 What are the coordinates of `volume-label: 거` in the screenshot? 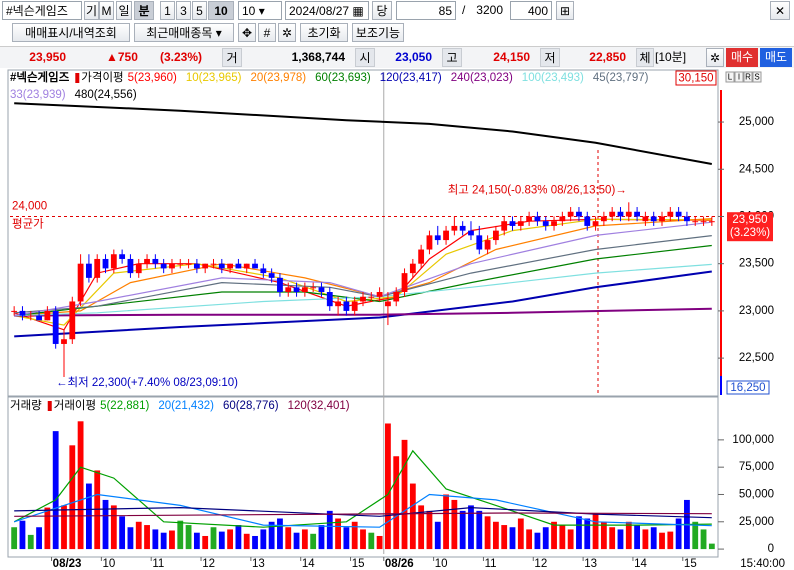 It's located at (232, 57).